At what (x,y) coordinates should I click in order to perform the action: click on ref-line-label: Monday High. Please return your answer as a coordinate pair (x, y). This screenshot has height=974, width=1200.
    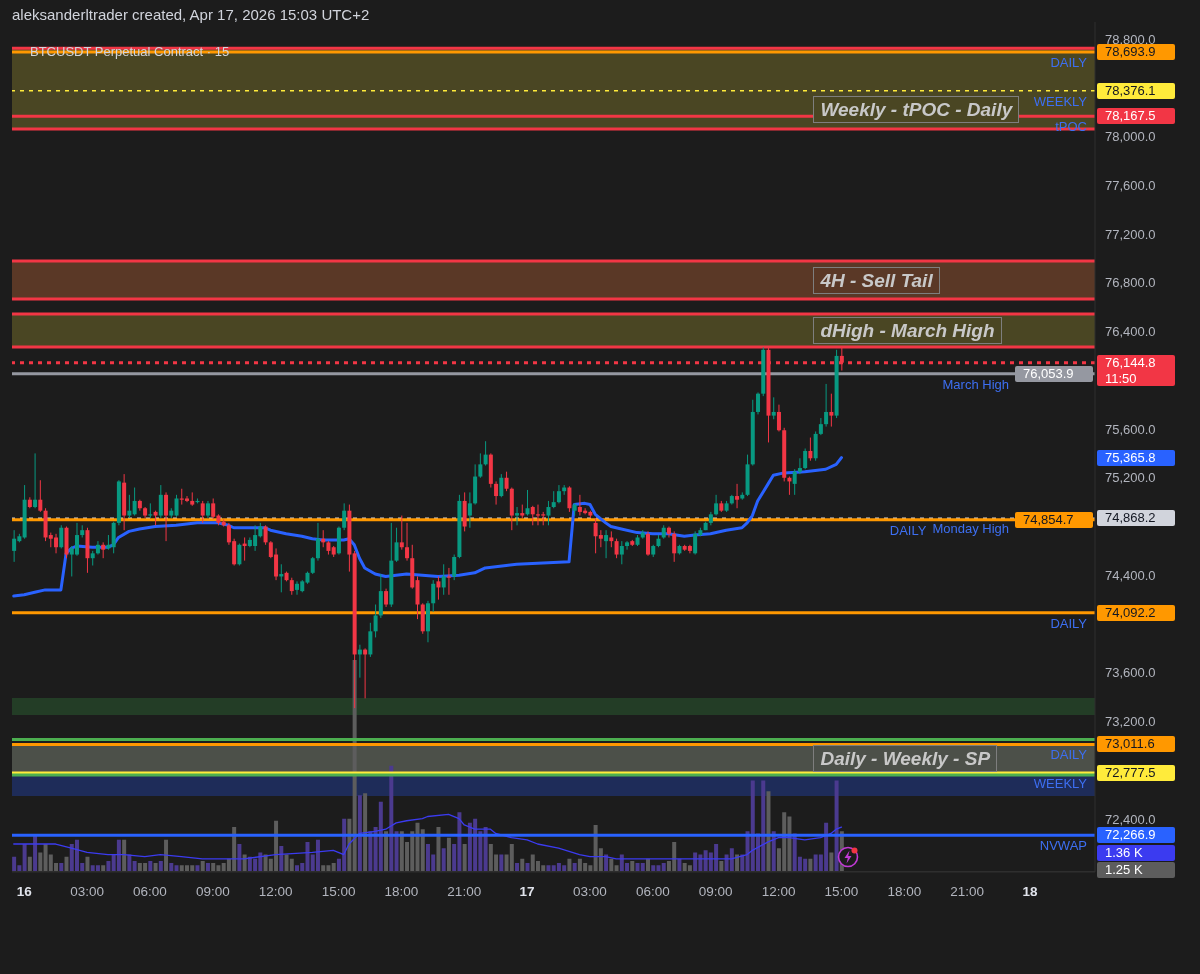
    Looking at the image, I should click on (970, 529).